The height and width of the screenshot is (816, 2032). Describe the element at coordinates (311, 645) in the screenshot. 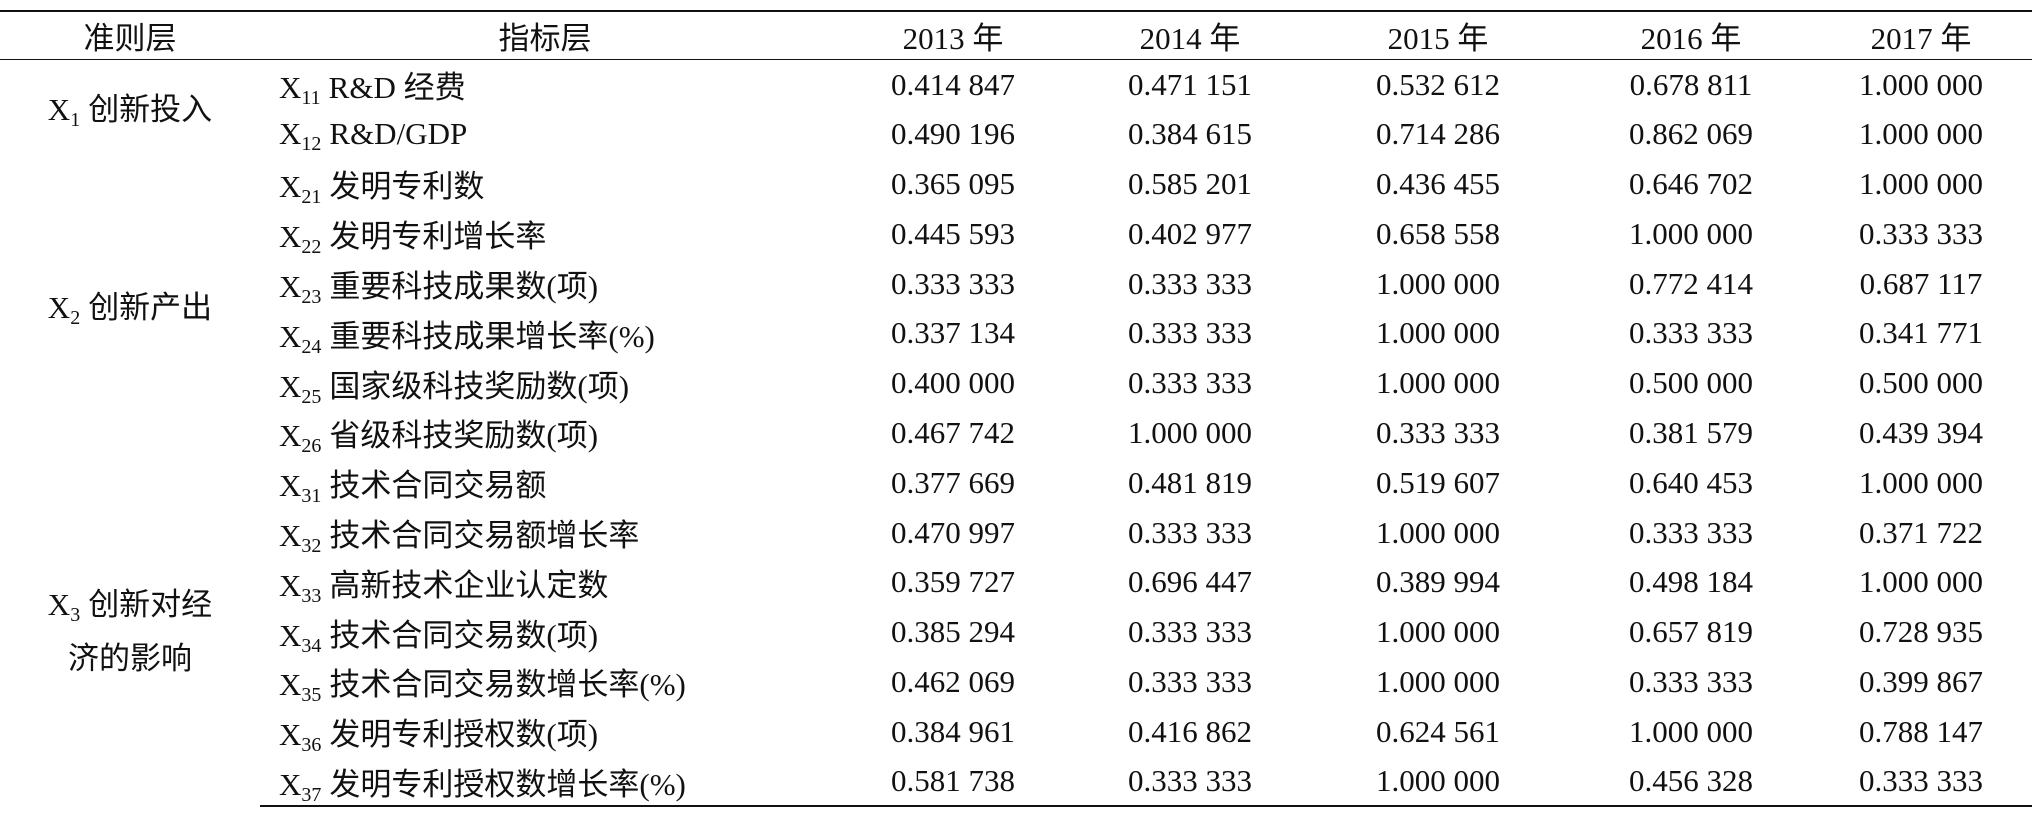

I see `subscript: 34` at that location.